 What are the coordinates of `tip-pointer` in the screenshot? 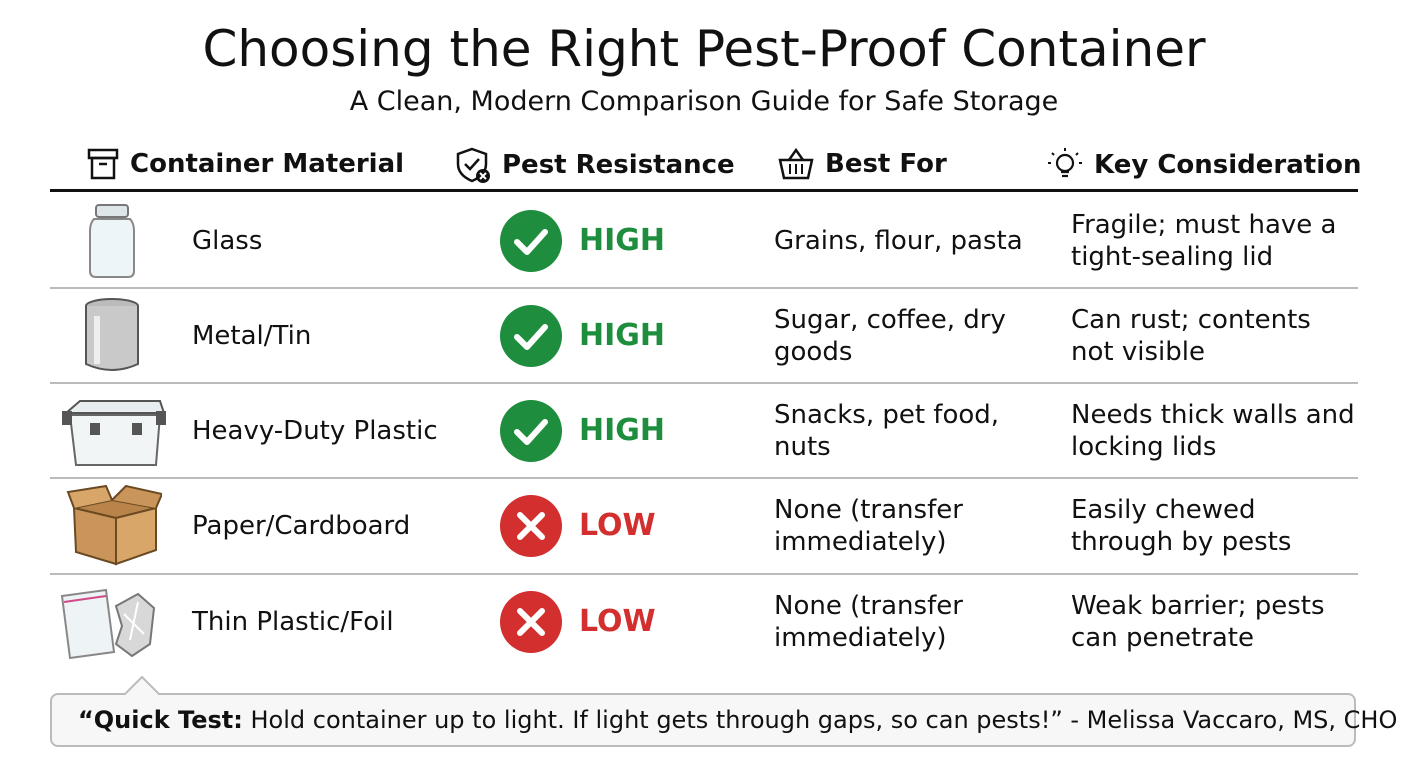 It's located at (142, 685).